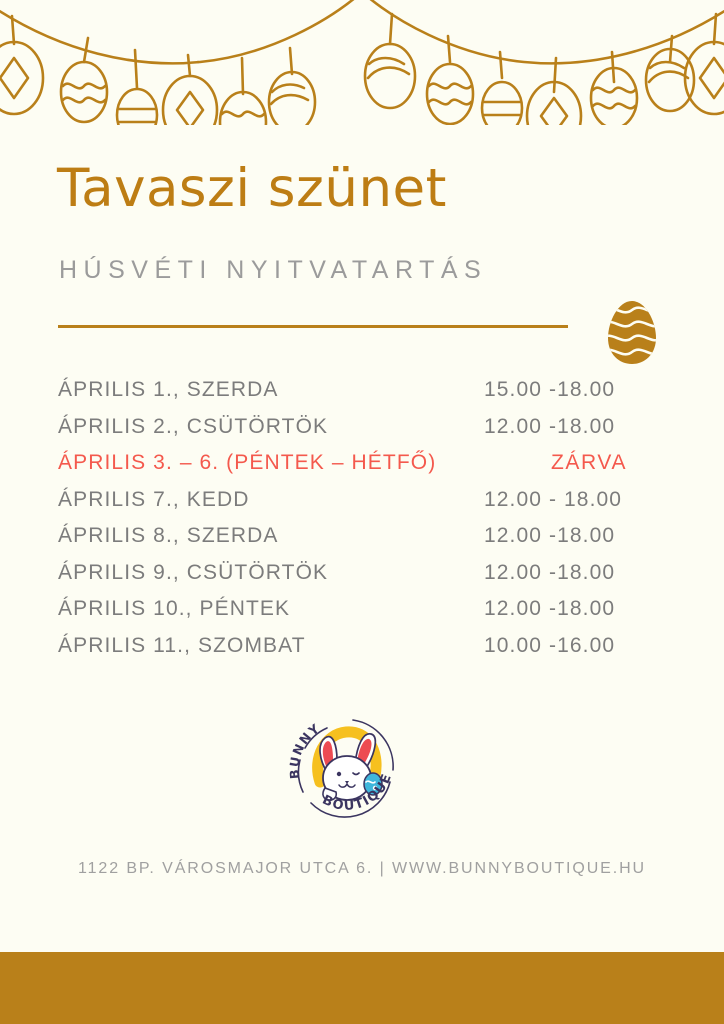 The width and height of the screenshot is (724, 1024). I want to click on divider, so click(313, 326).